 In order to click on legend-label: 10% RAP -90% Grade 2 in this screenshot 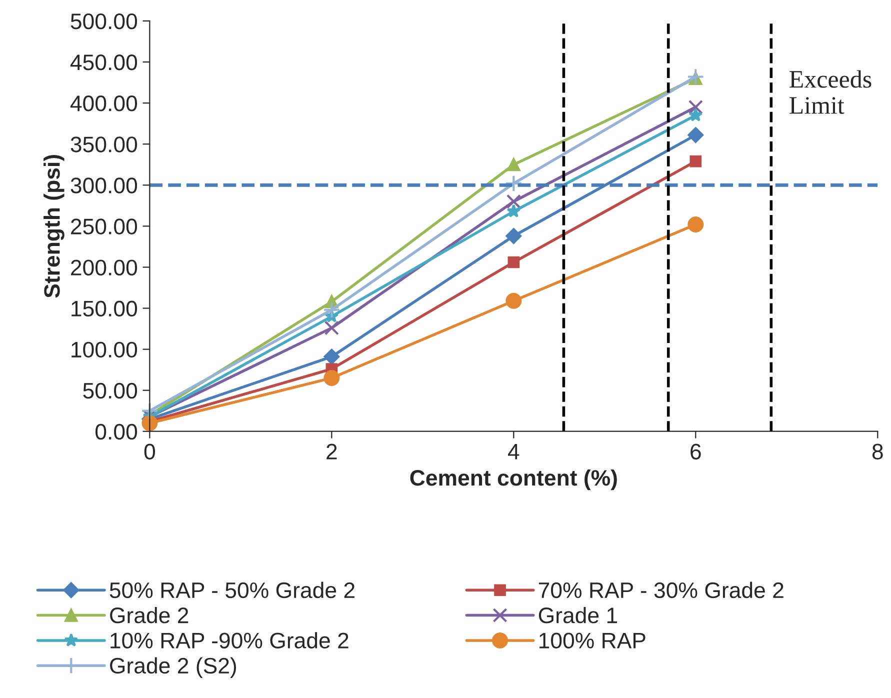, I will do `click(229, 640)`.